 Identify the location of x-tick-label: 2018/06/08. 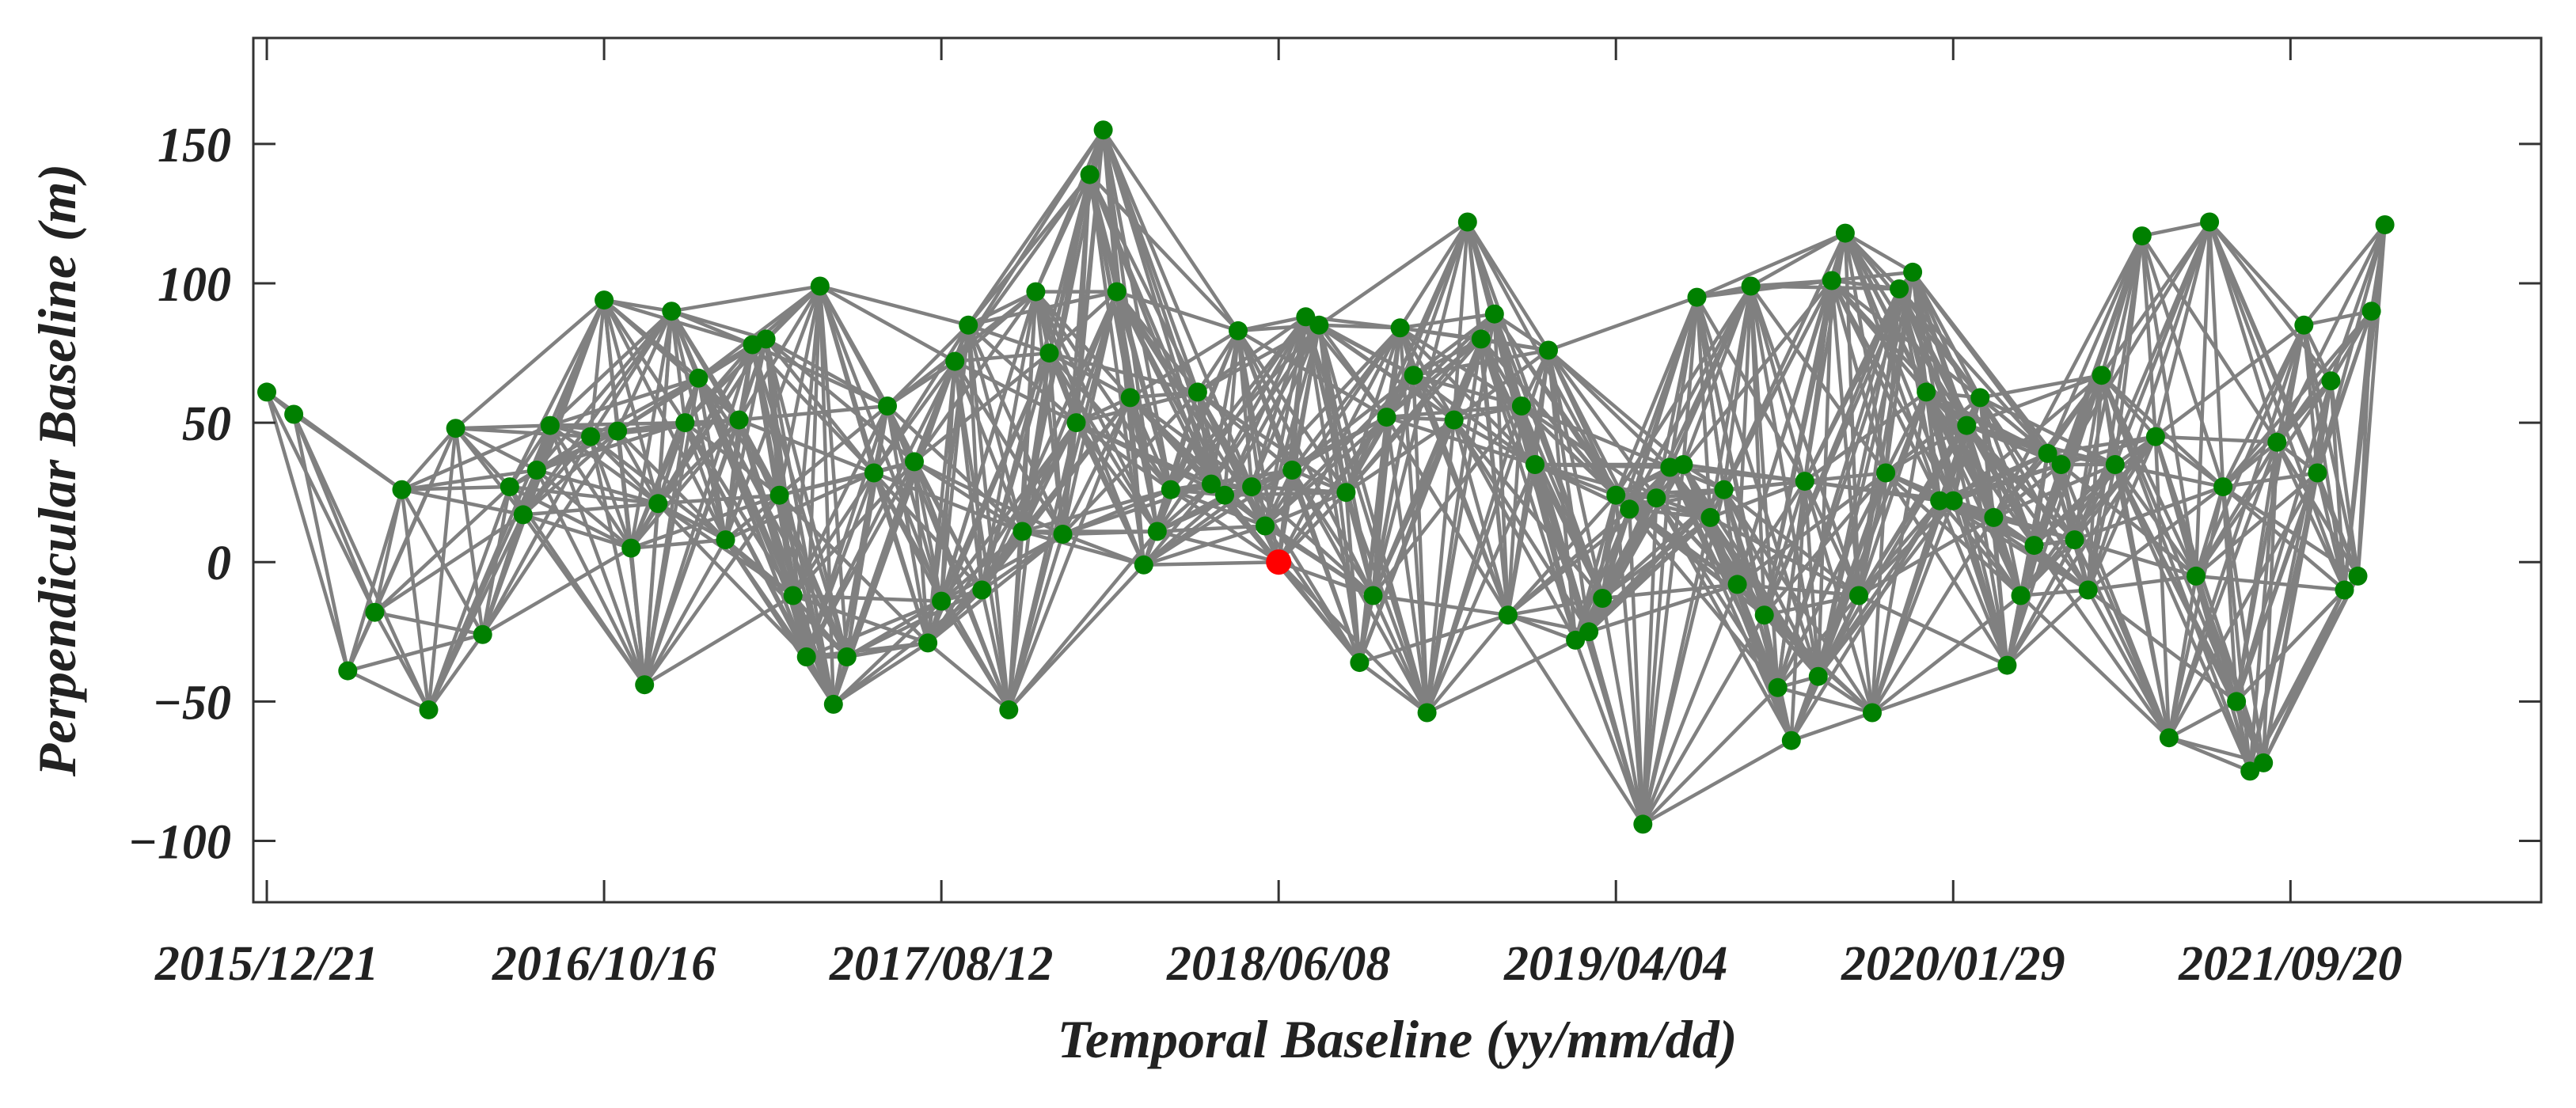
(1278, 964).